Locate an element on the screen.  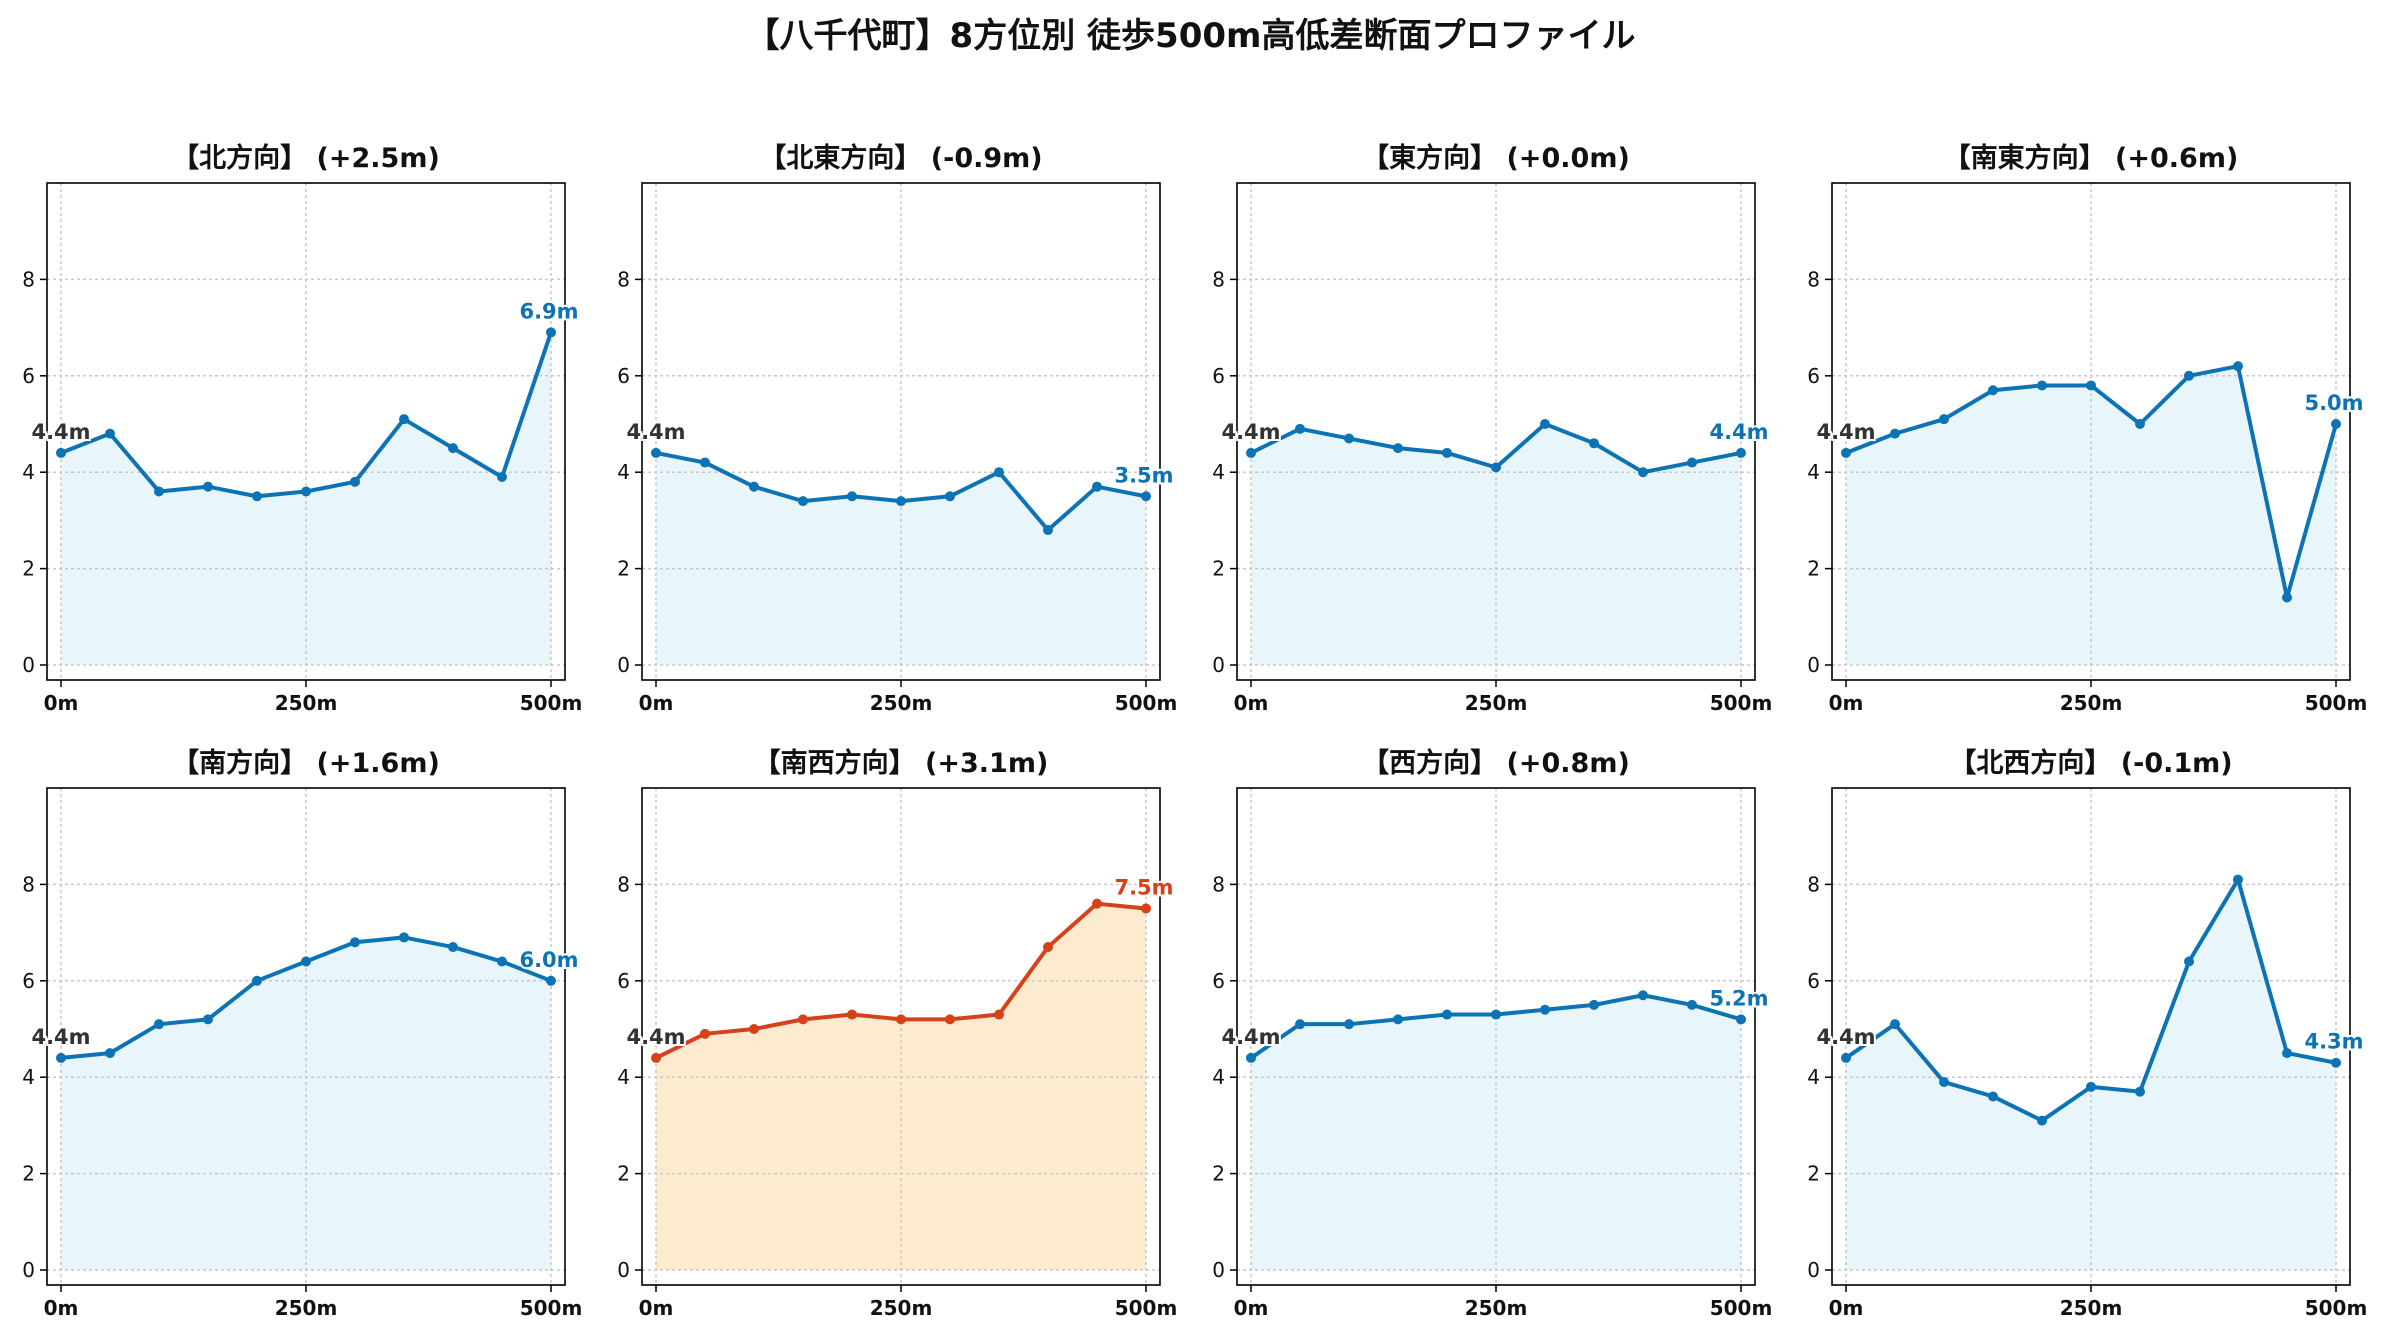
end-value-label: 4.3m is located at coordinates (2333, 1042).